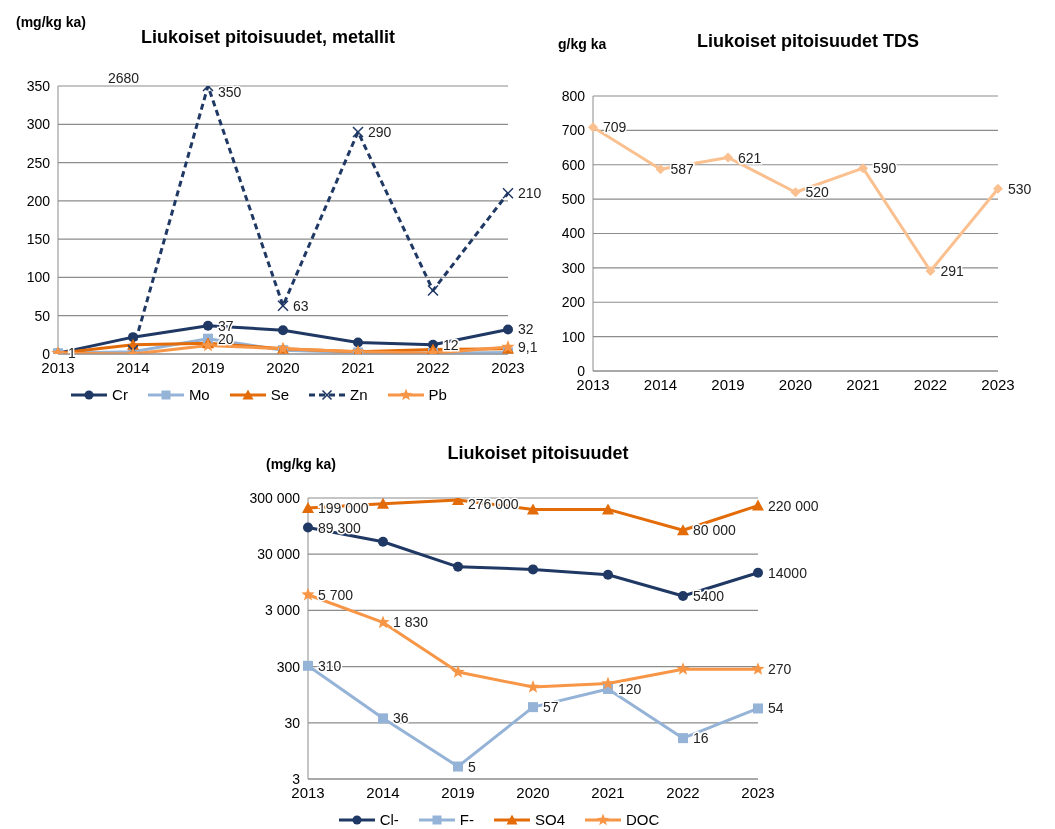 Image resolution: width=1055 pixels, height=829 pixels. Describe the element at coordinates (573, 164) in the screenshot. I see `y-tick-label: 600` at that location.